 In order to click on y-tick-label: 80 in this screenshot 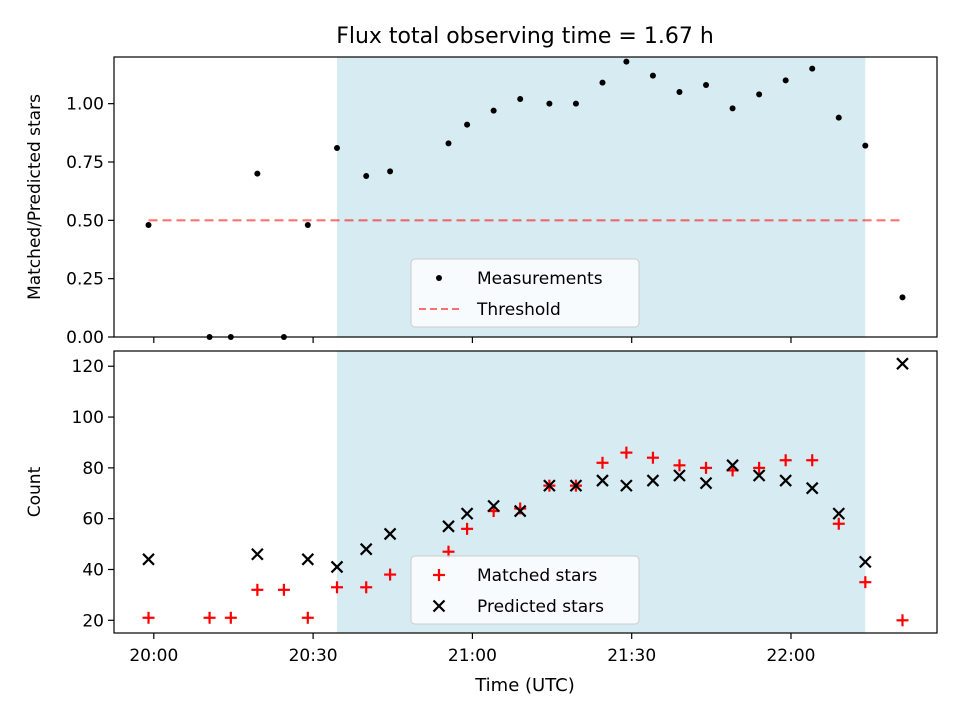, I will do `click(93, 469)`.